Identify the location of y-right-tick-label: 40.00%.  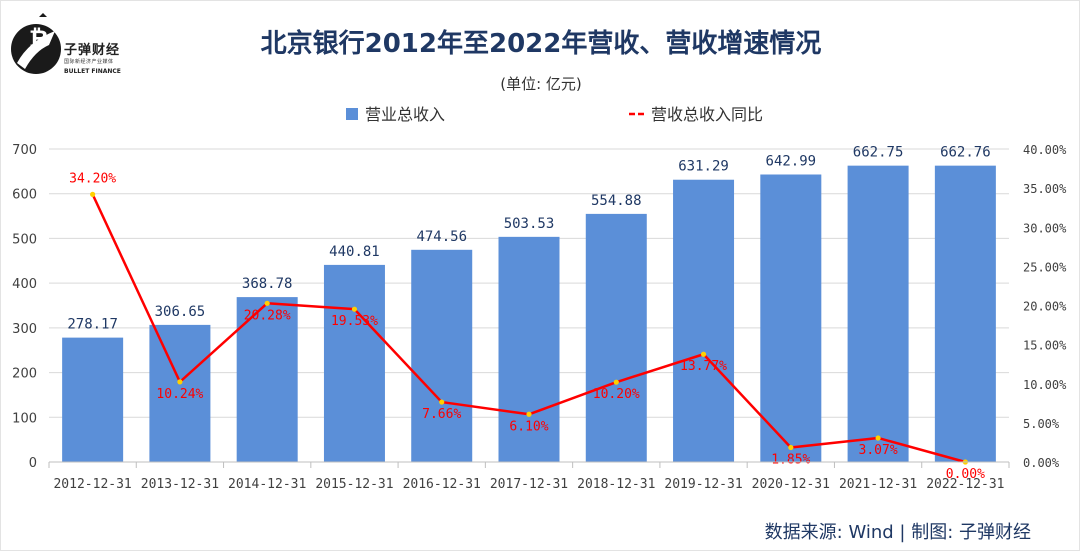
(1045, 150).